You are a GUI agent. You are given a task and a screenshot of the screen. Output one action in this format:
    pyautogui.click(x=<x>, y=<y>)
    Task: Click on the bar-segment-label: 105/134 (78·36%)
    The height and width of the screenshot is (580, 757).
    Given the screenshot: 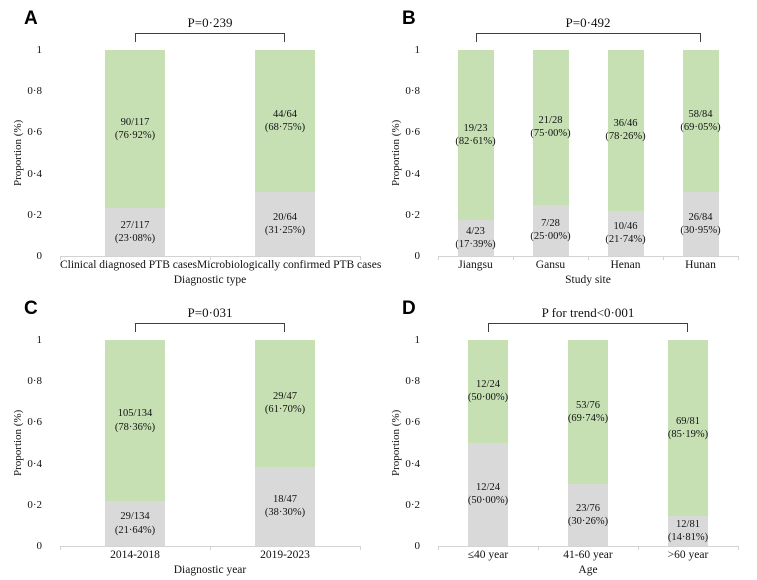 What is the action you would take?
    pyautogui.click(x=135, y=420)
    